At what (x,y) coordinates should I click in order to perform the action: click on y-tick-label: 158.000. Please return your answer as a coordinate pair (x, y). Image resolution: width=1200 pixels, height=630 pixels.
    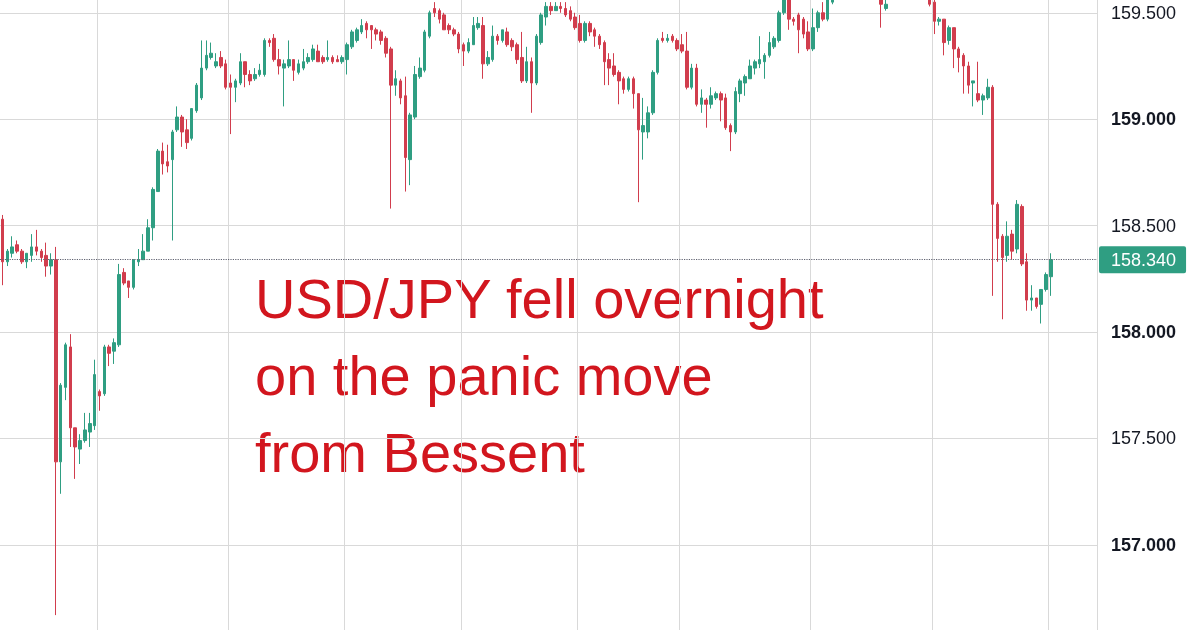
    Looking at the image, I should click on (1144, 332).